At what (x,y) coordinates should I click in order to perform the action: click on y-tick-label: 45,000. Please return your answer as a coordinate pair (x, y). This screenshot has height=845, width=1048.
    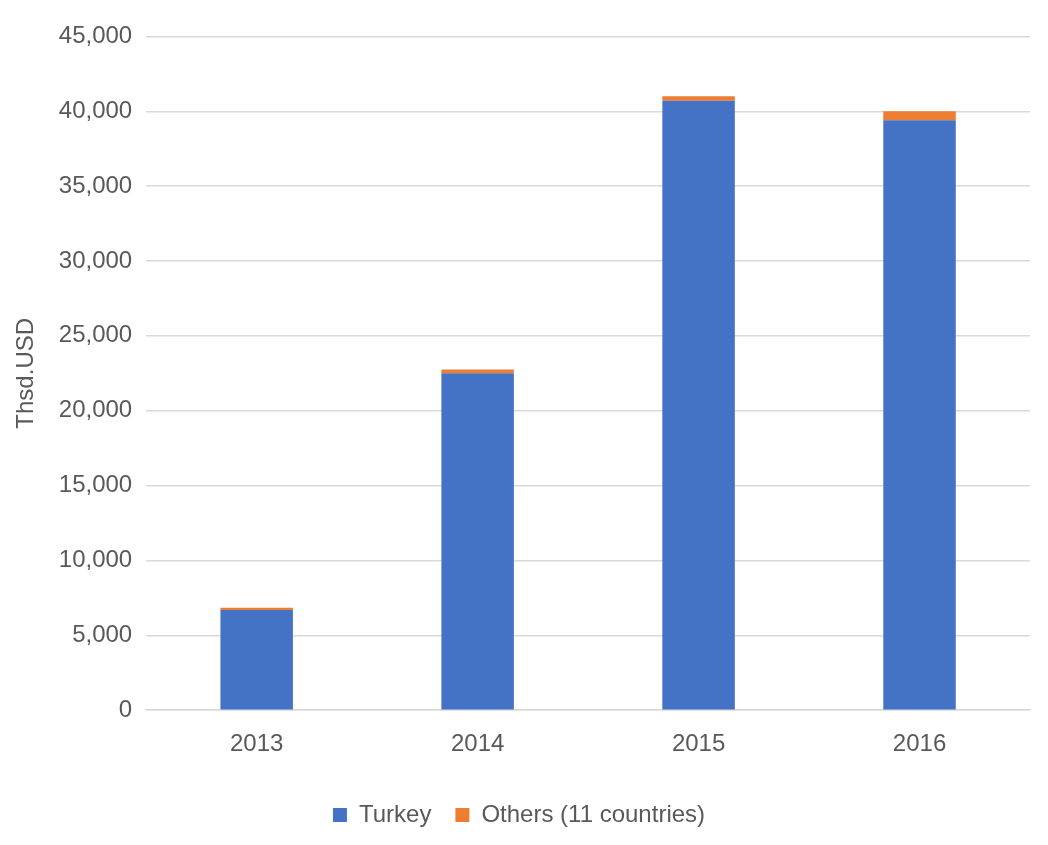
    Looking at the image, I should click on (95, 35).